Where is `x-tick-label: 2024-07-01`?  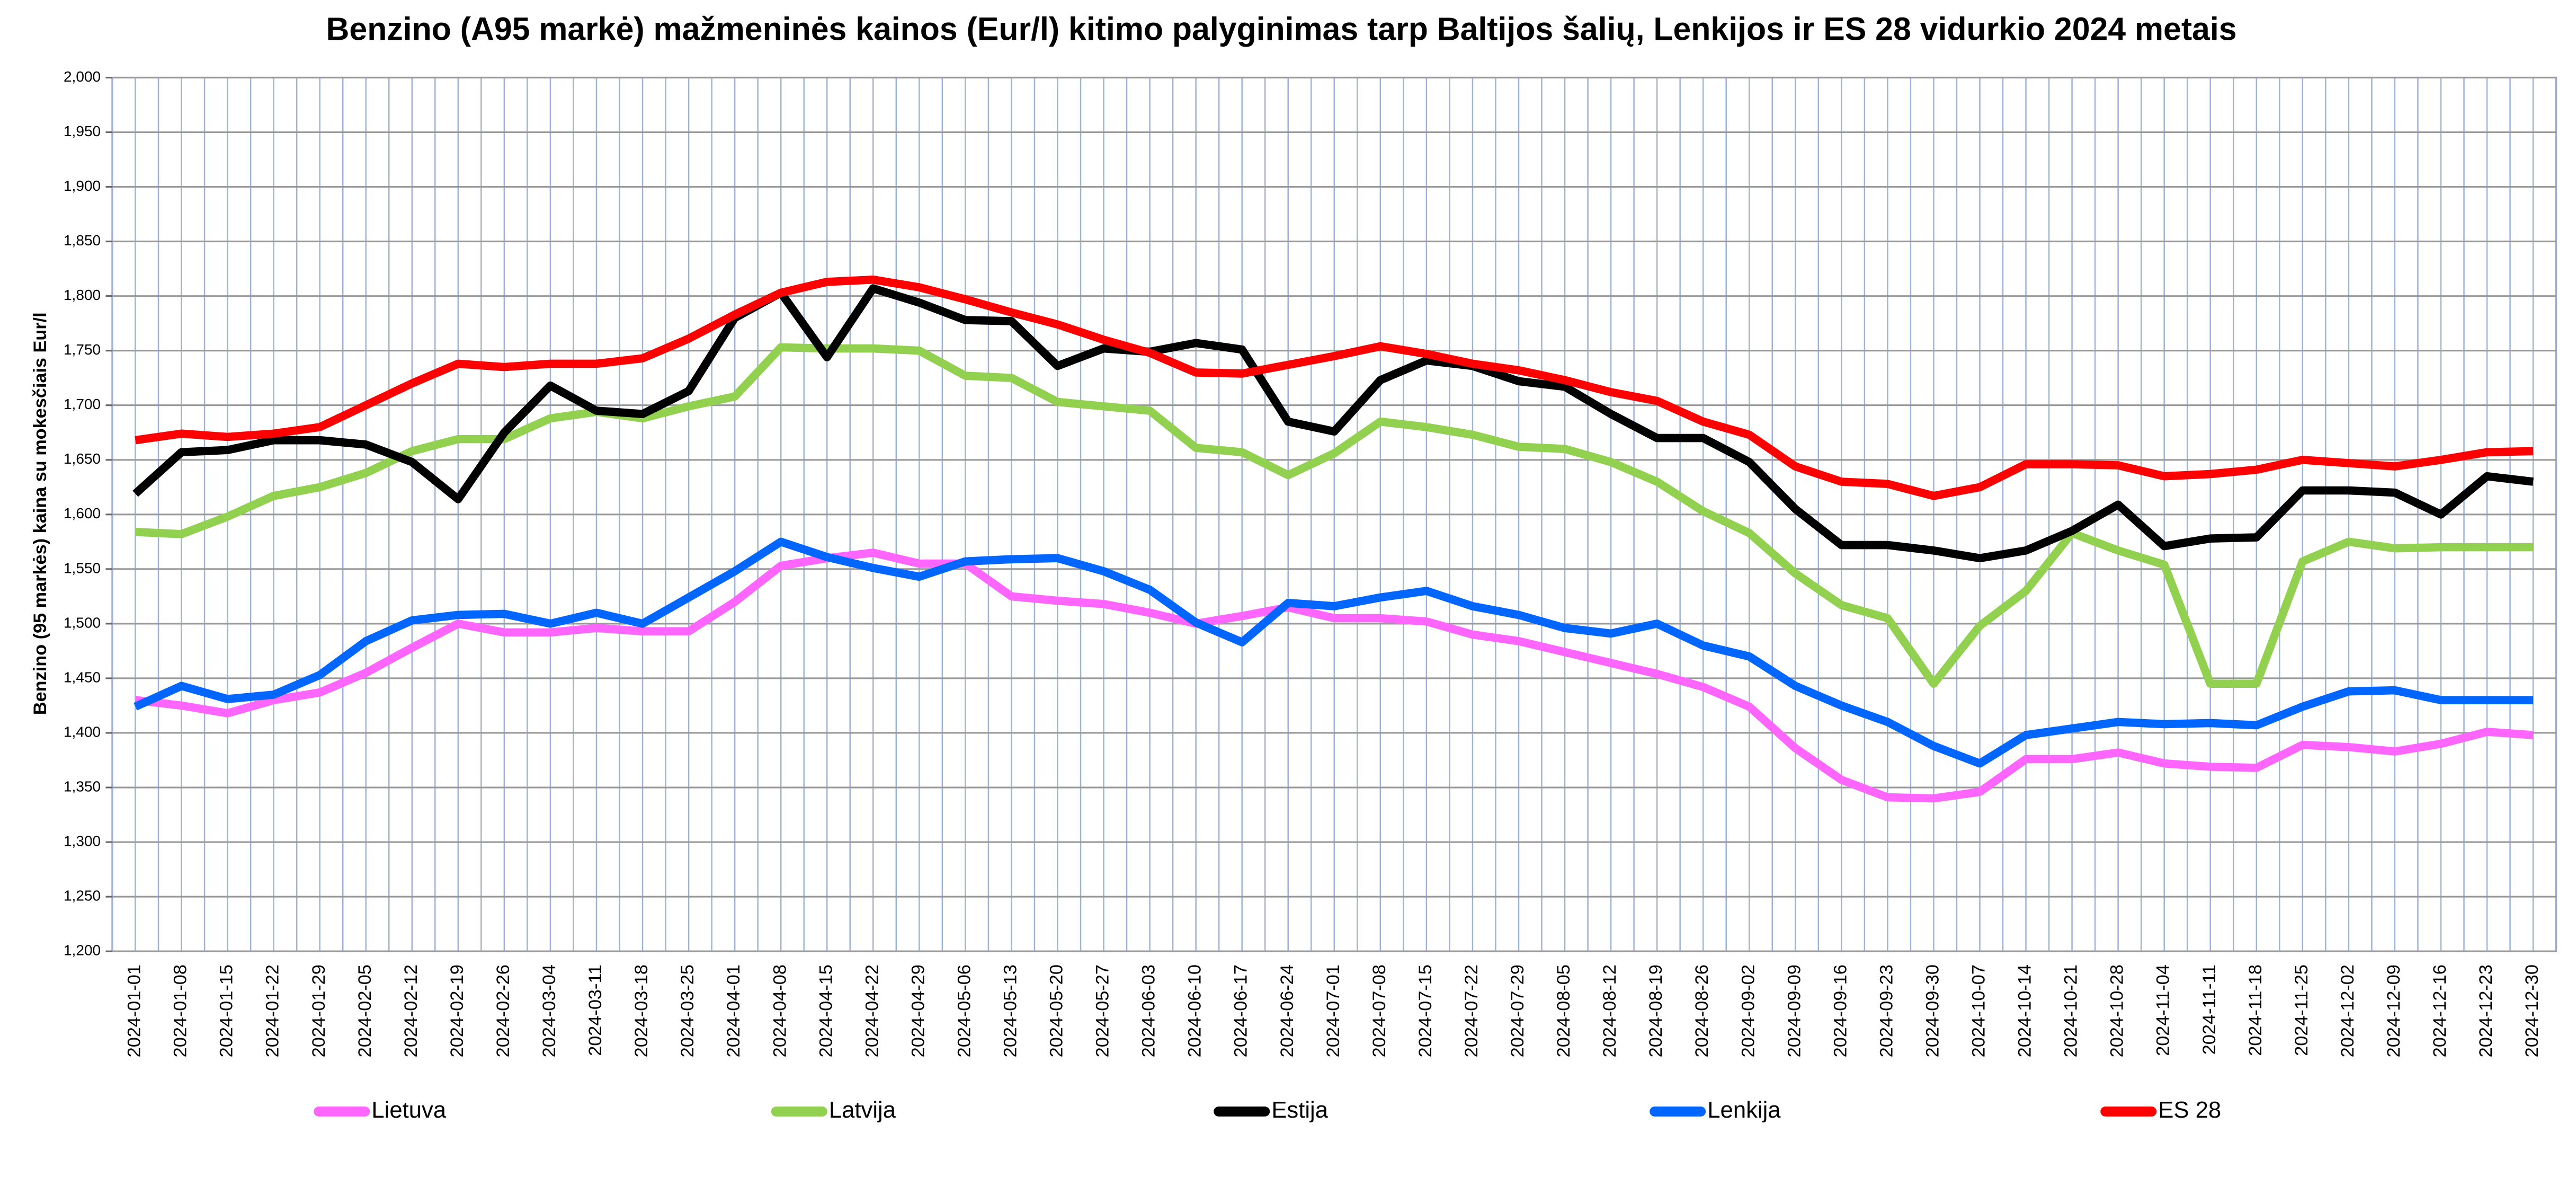
x-tick-label: 2024-07-01 is located at coordinates (1333, 1010).